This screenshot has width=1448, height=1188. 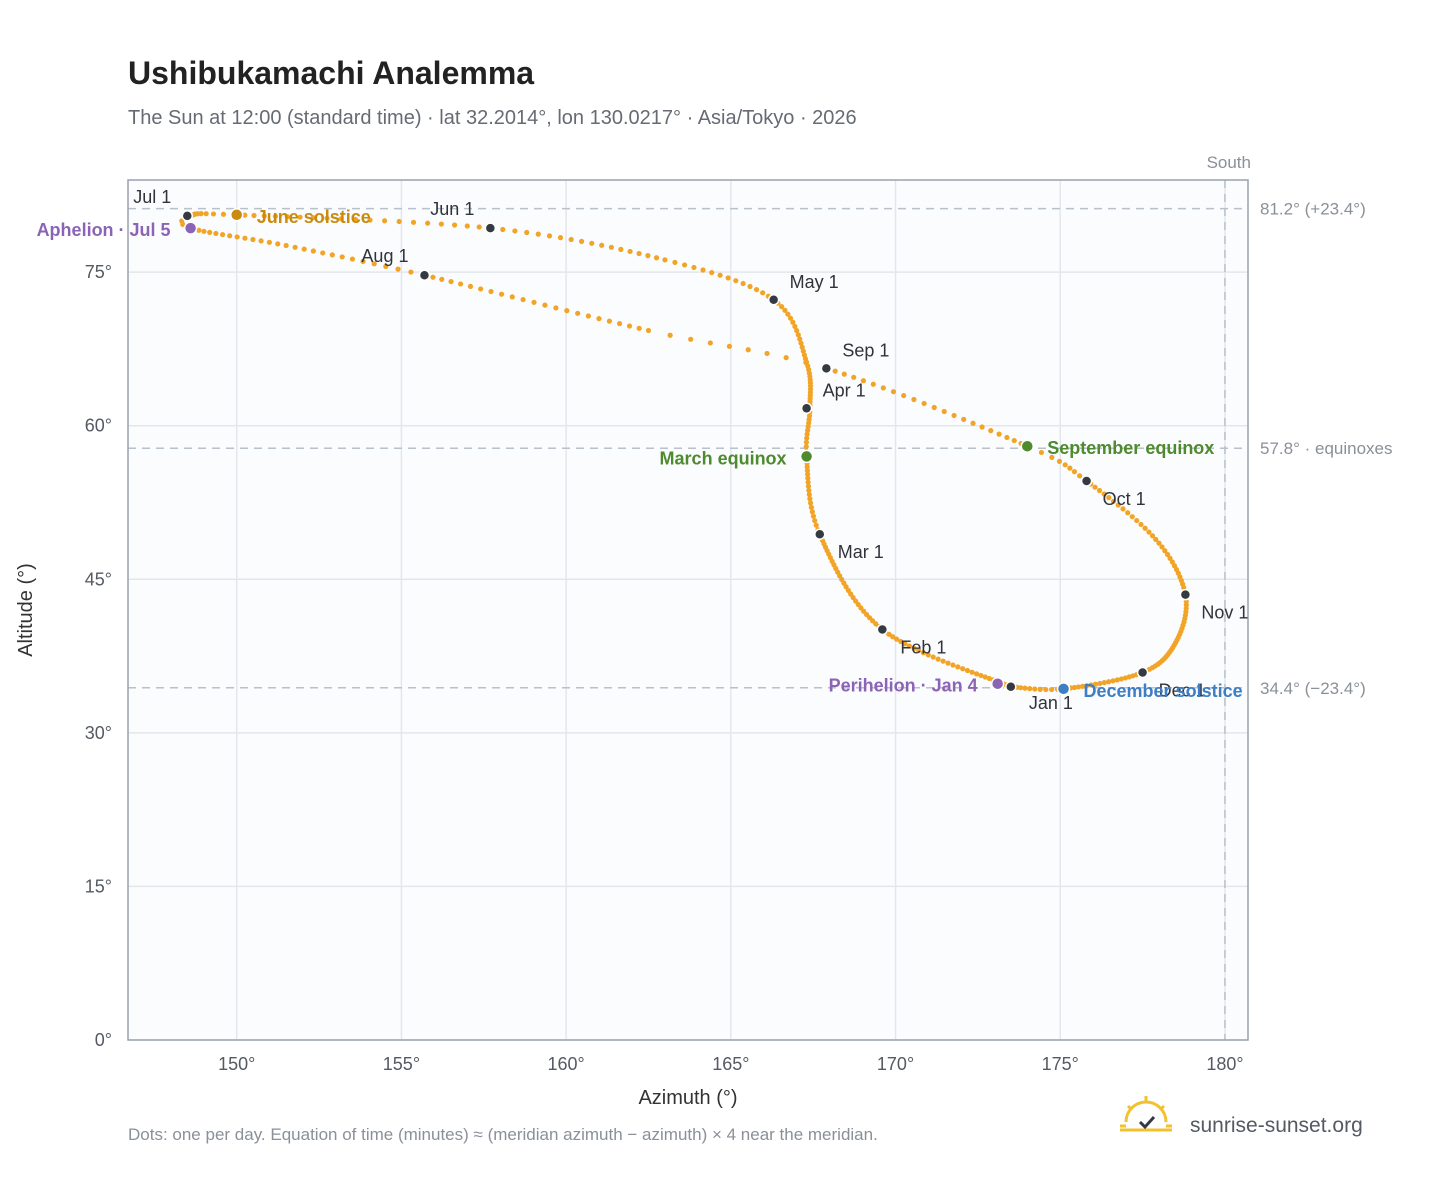 What do you see at coordinates (1224, 1064) in the screenshot?
I see `x-tick-label: 180°` at bounding box center [1224, 1064].